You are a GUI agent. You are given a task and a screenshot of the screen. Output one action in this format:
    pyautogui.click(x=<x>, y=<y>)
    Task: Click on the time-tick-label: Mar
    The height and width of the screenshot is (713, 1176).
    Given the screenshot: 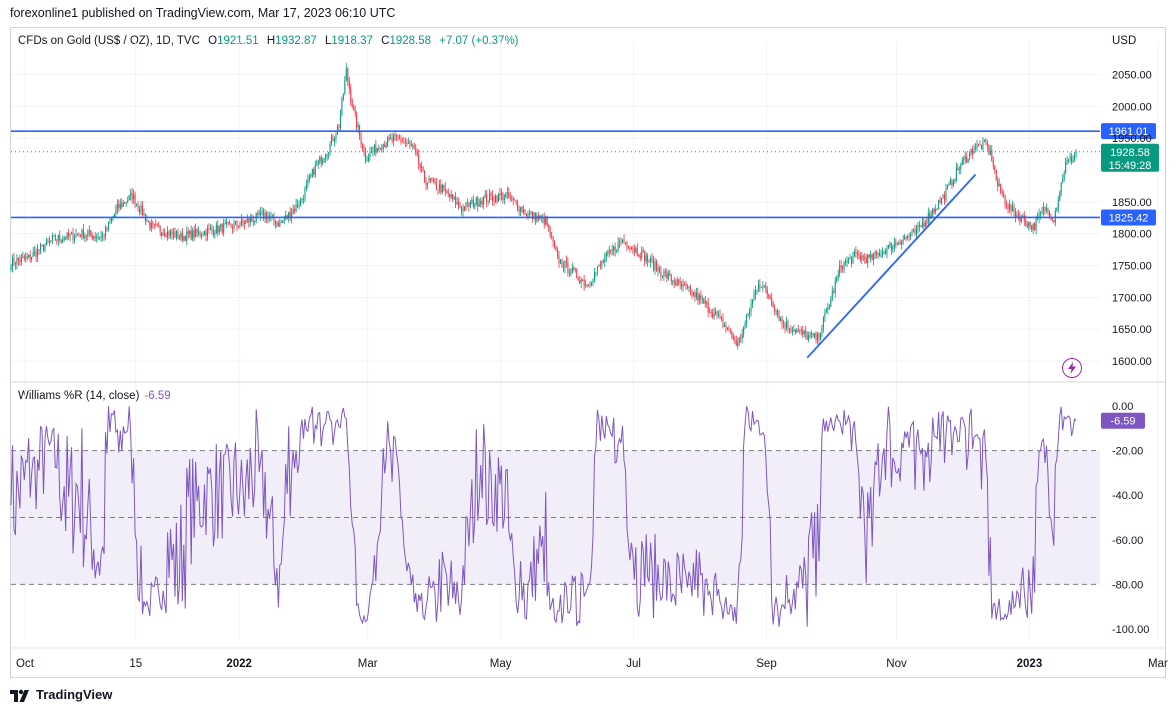 What is the action you would take?
    pyautogui.click(x=368, y=664)
    